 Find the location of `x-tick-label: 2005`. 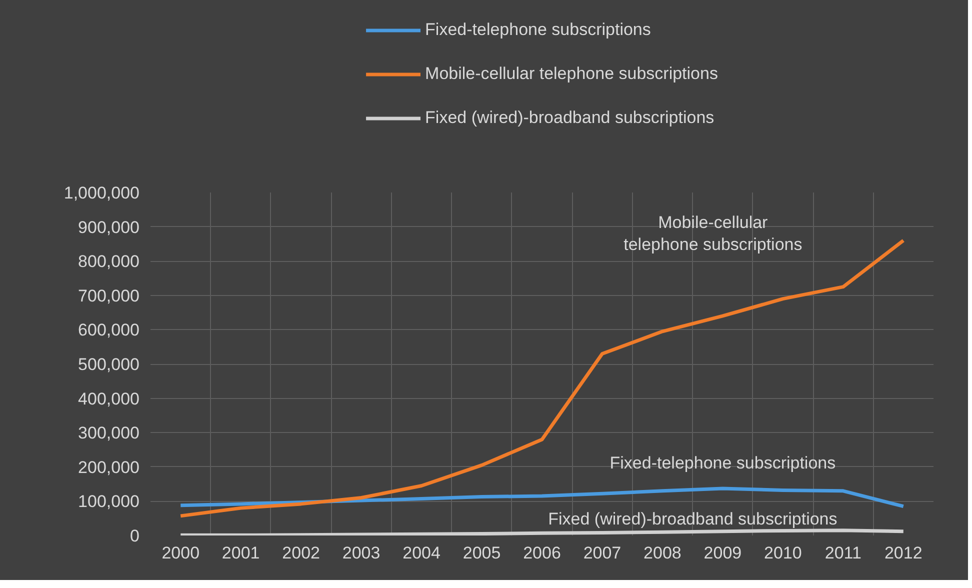

x-tick-label: 2005 is located at coordinates (481, 553).